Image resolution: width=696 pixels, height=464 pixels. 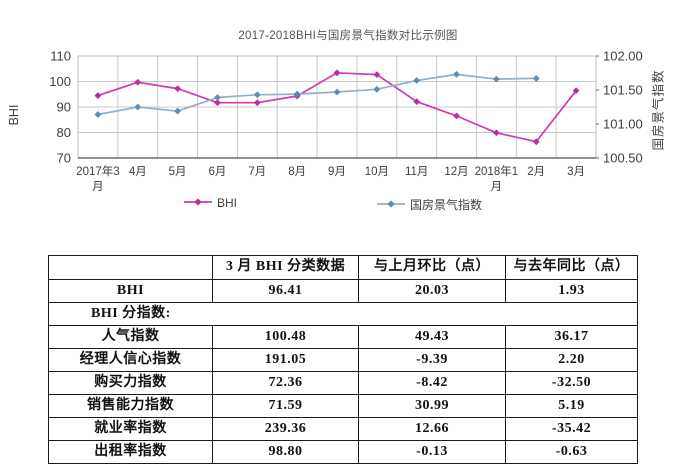 I want to click on table-row: 人气指数 100.48 49.43 36.17, so click(x=343, y=337).